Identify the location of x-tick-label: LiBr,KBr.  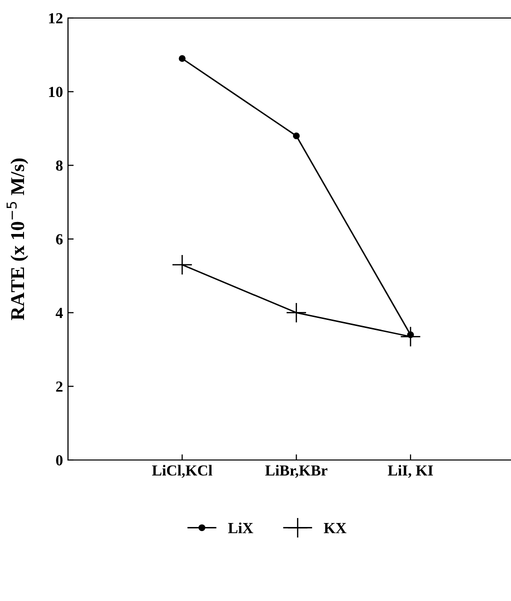
(296, 471).